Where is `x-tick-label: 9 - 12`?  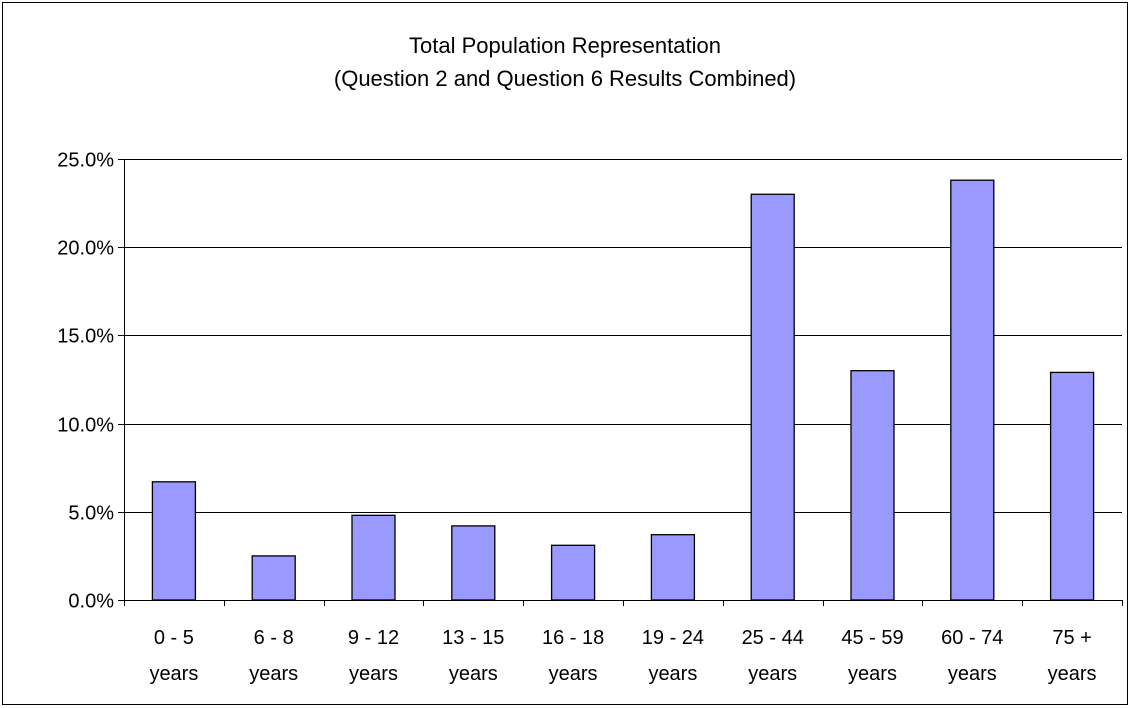 x-tick-label: 9 - 12 is located at coordinates (373, 638).